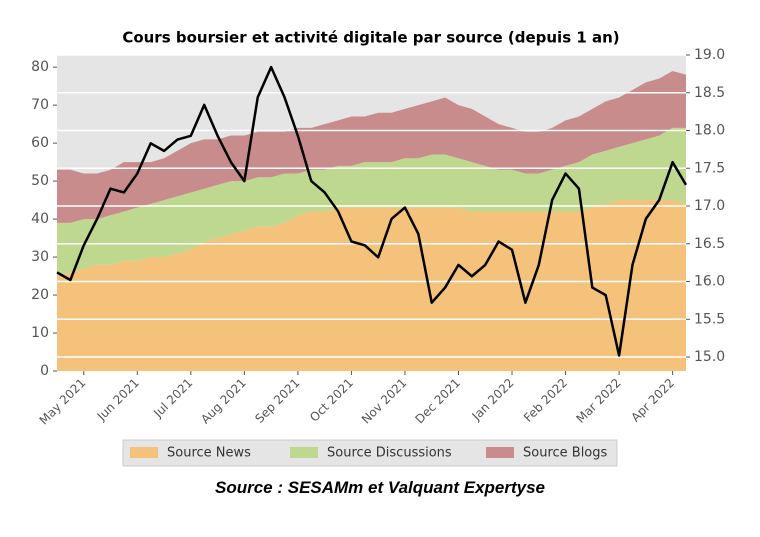 The width and height of the screenshot is (760, 537). What do you see at coordinates (709, 55) in the screenshot?
I see `y2-tick-label: 19.0` at bounding box center [709, 55].